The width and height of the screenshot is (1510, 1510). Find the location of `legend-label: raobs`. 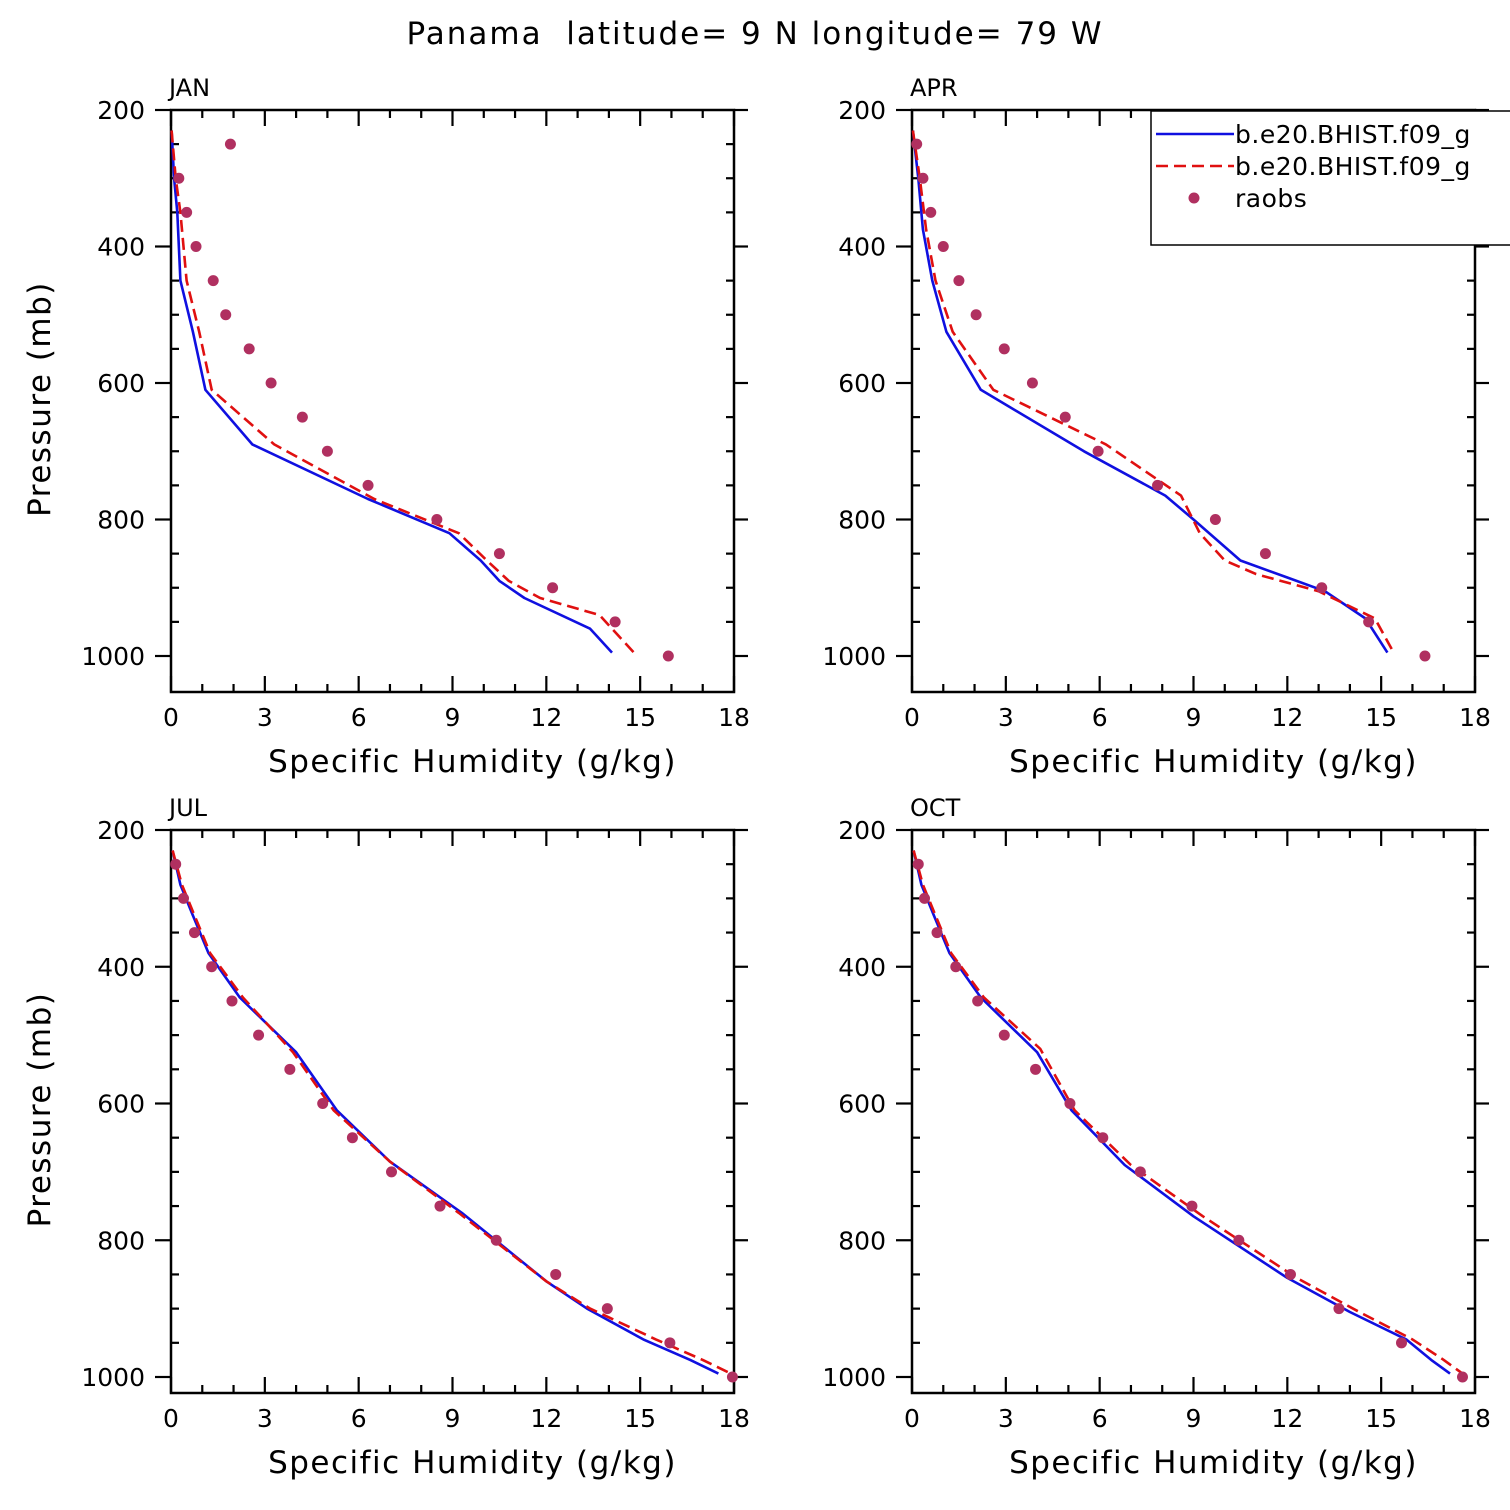

legend-label: raobs is located at coordinates (1271, 198).